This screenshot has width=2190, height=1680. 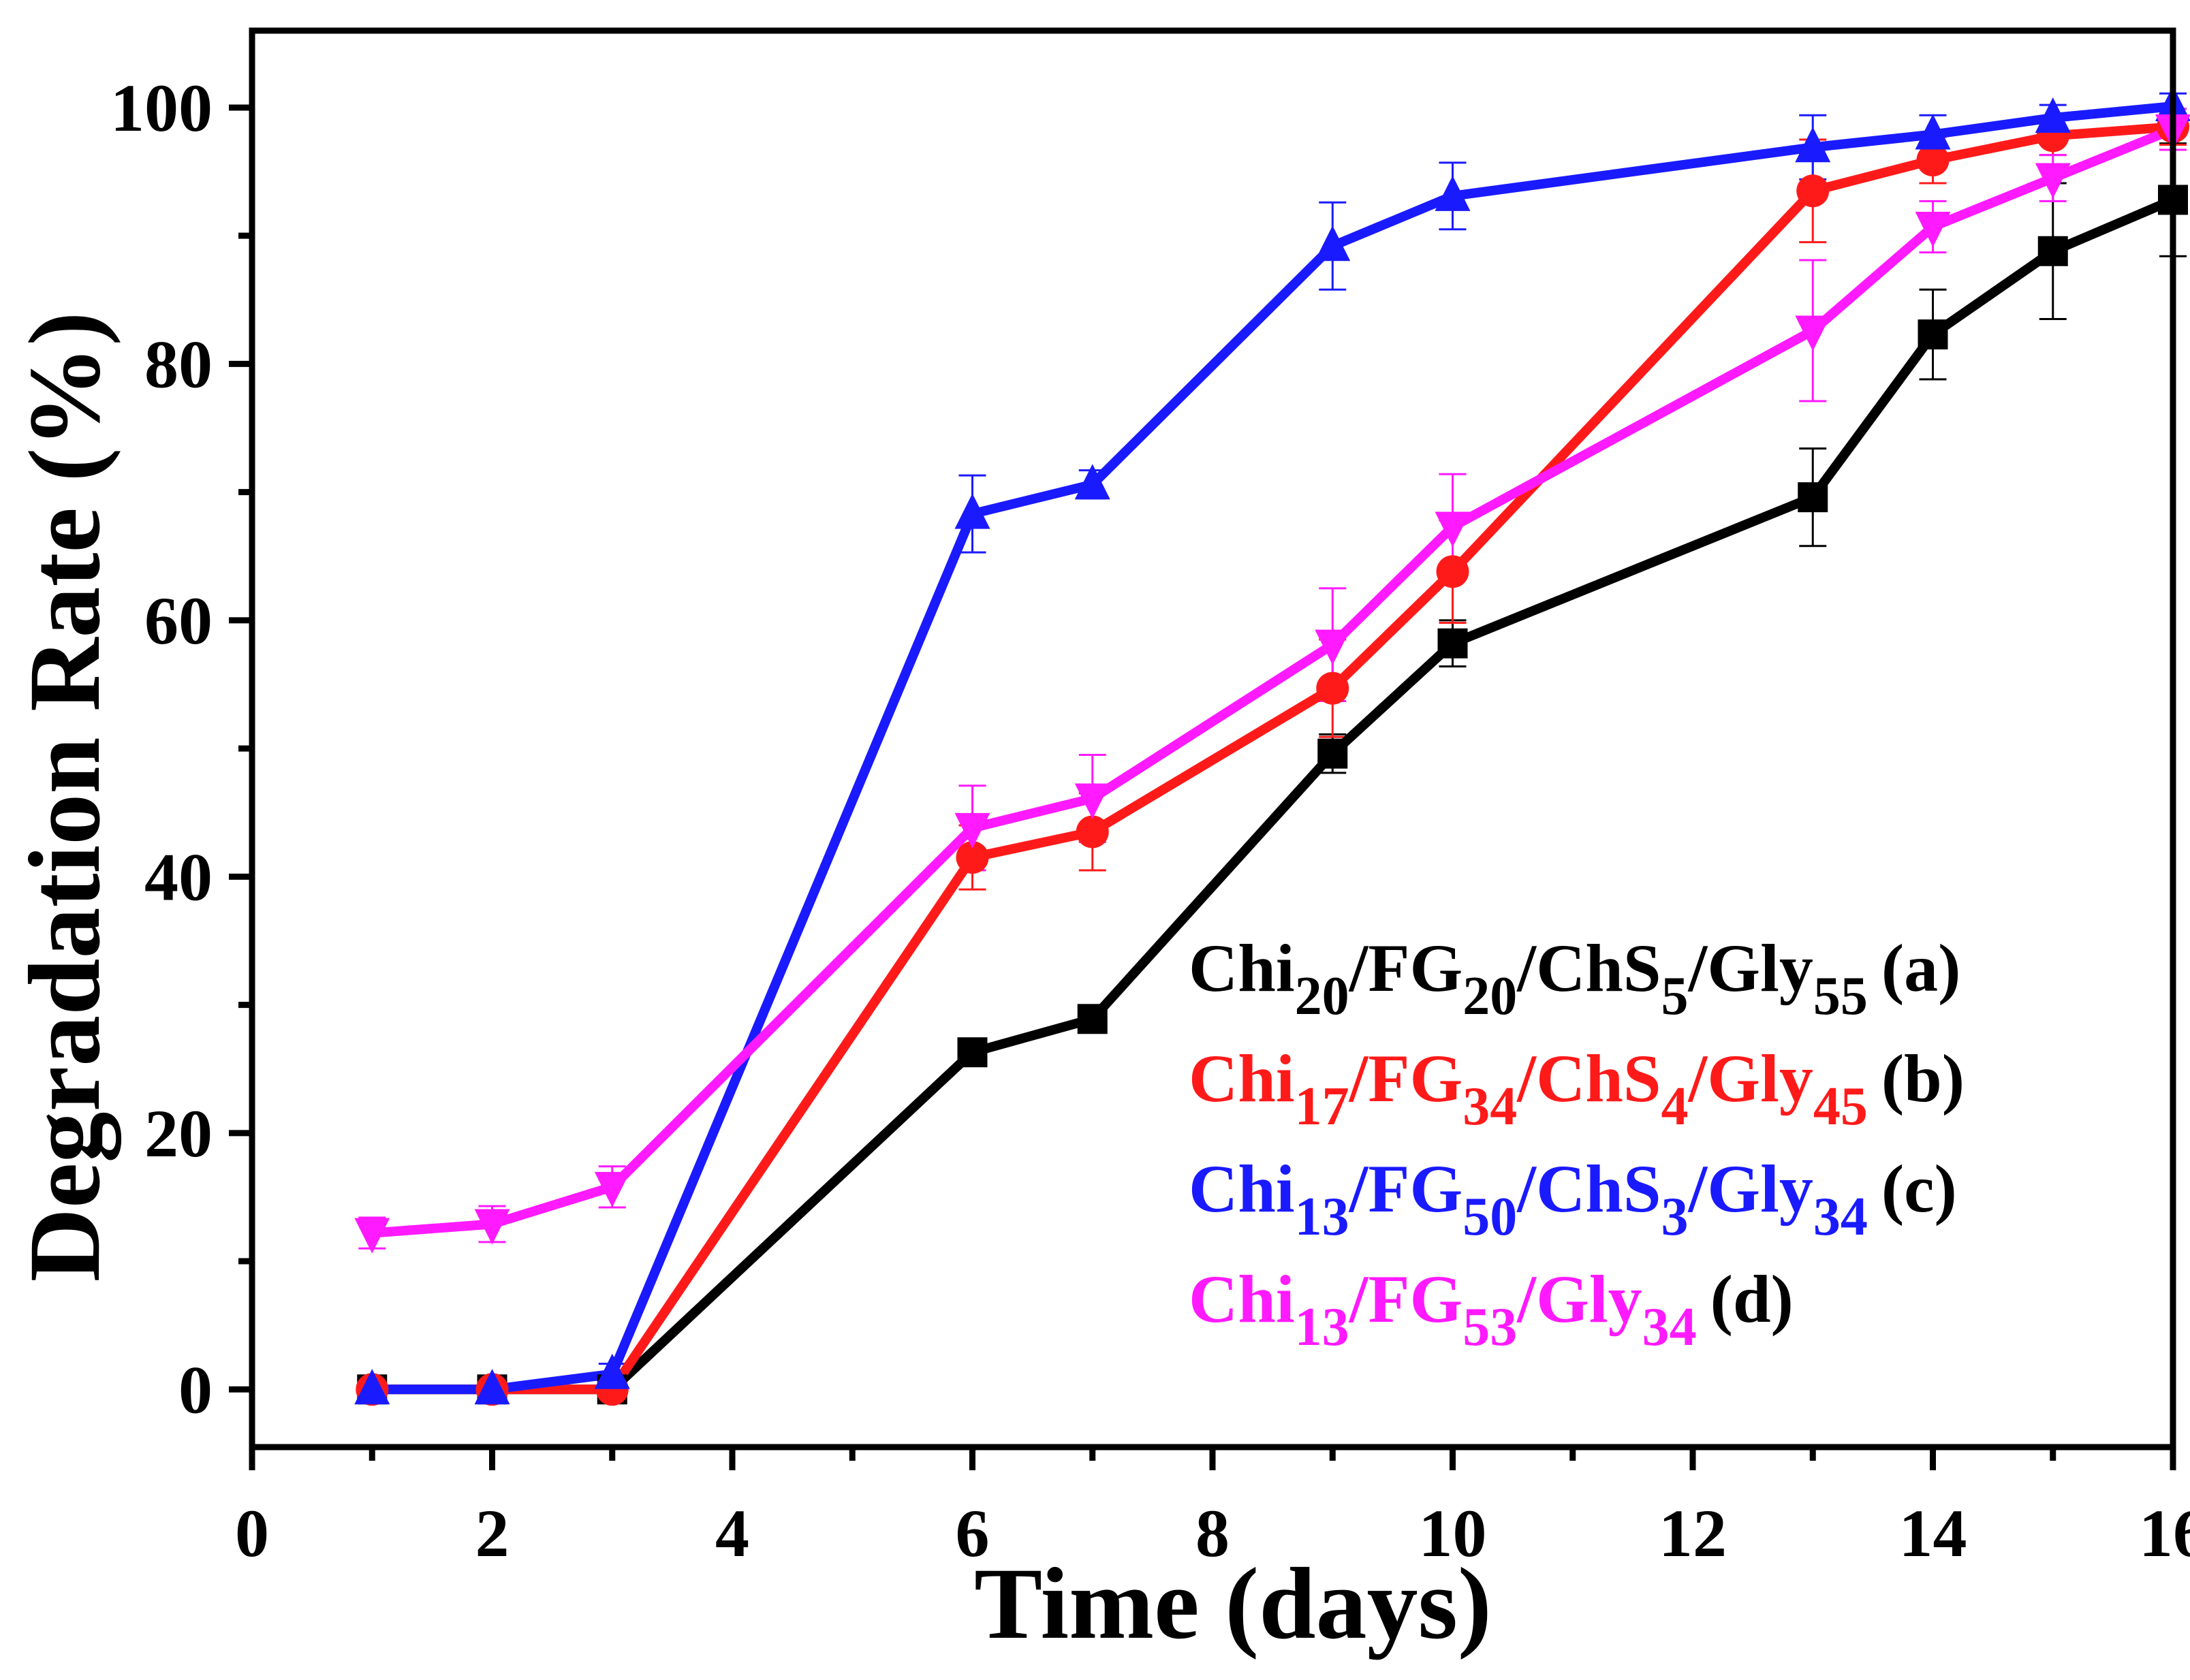 I want to click on x-tick-label: 2, so click(x=492, y=1533).